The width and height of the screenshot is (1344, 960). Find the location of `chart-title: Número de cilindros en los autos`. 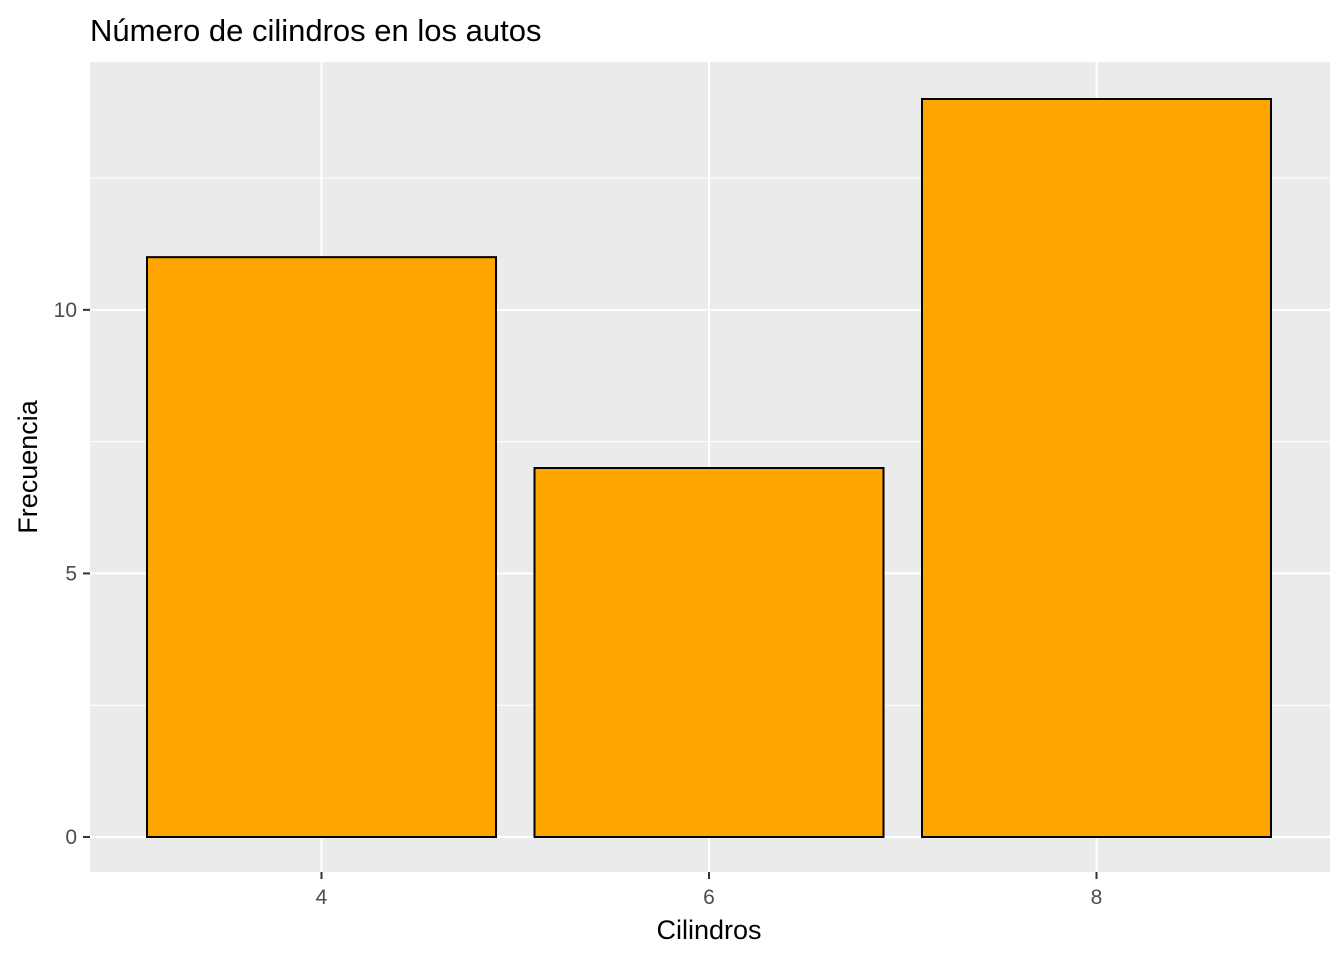

chart-title: Número de cilindros en los autos is located at coordinates (315, 30).